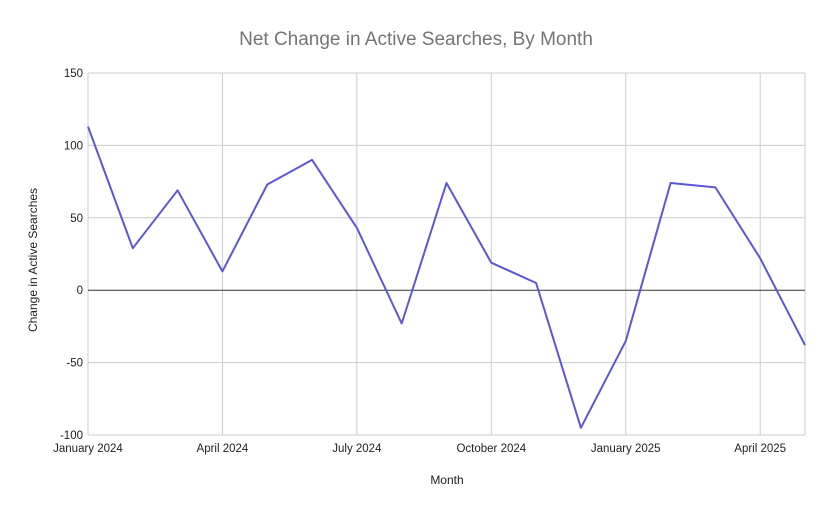  Describe the element at coordinates (71, 255) in the screenshot. I see `y-axis-ticks: 150 100 50 0 -50 -100` at that location.